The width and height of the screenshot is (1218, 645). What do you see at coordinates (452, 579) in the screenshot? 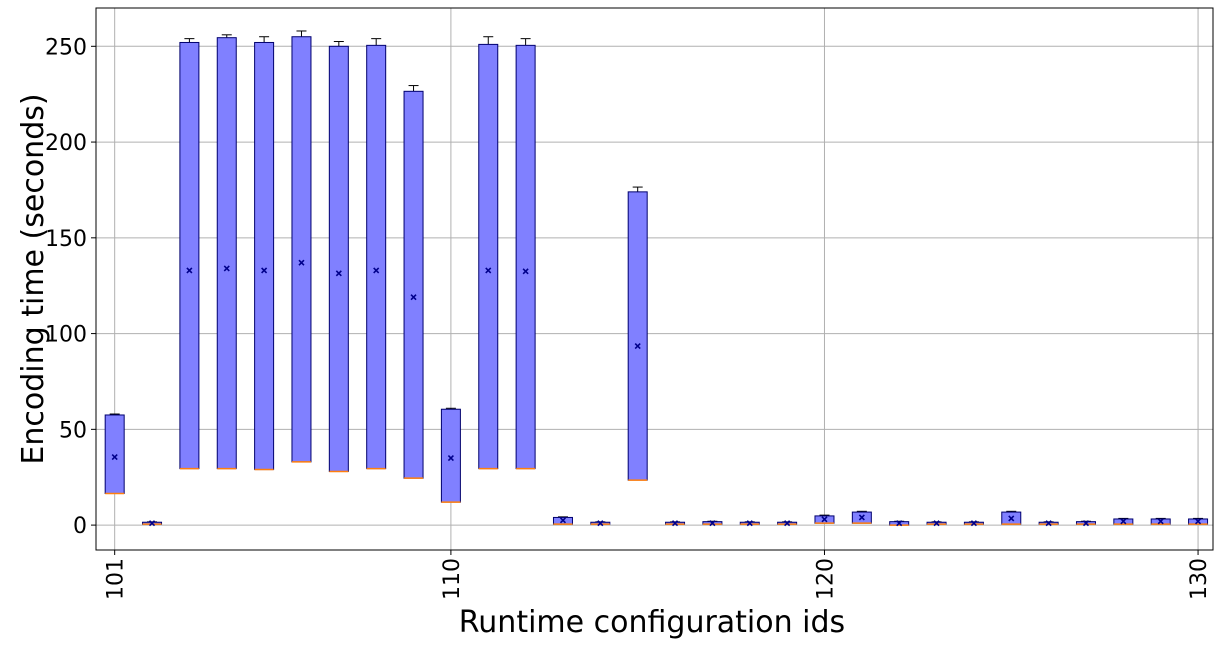
I see `x-tick-label: 110` at bounding box center [452, 579].